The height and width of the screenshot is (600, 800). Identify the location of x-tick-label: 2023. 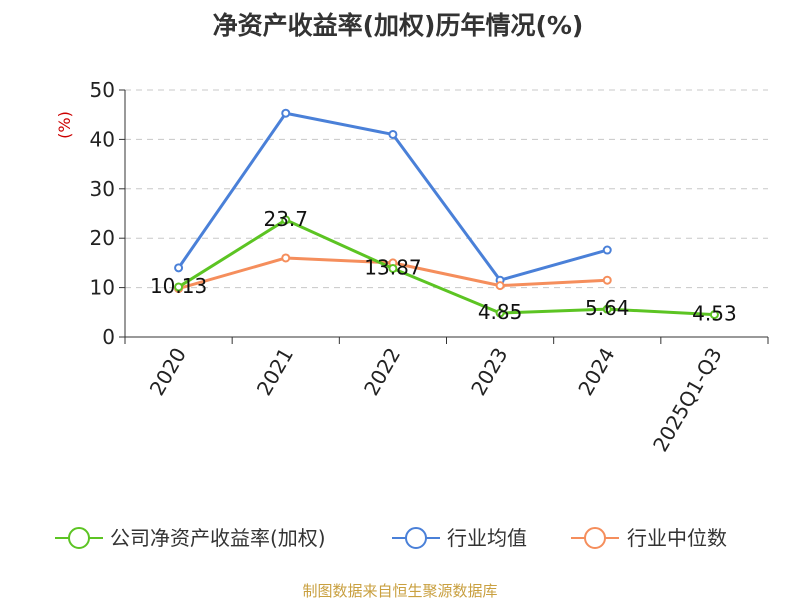
(489, 372).